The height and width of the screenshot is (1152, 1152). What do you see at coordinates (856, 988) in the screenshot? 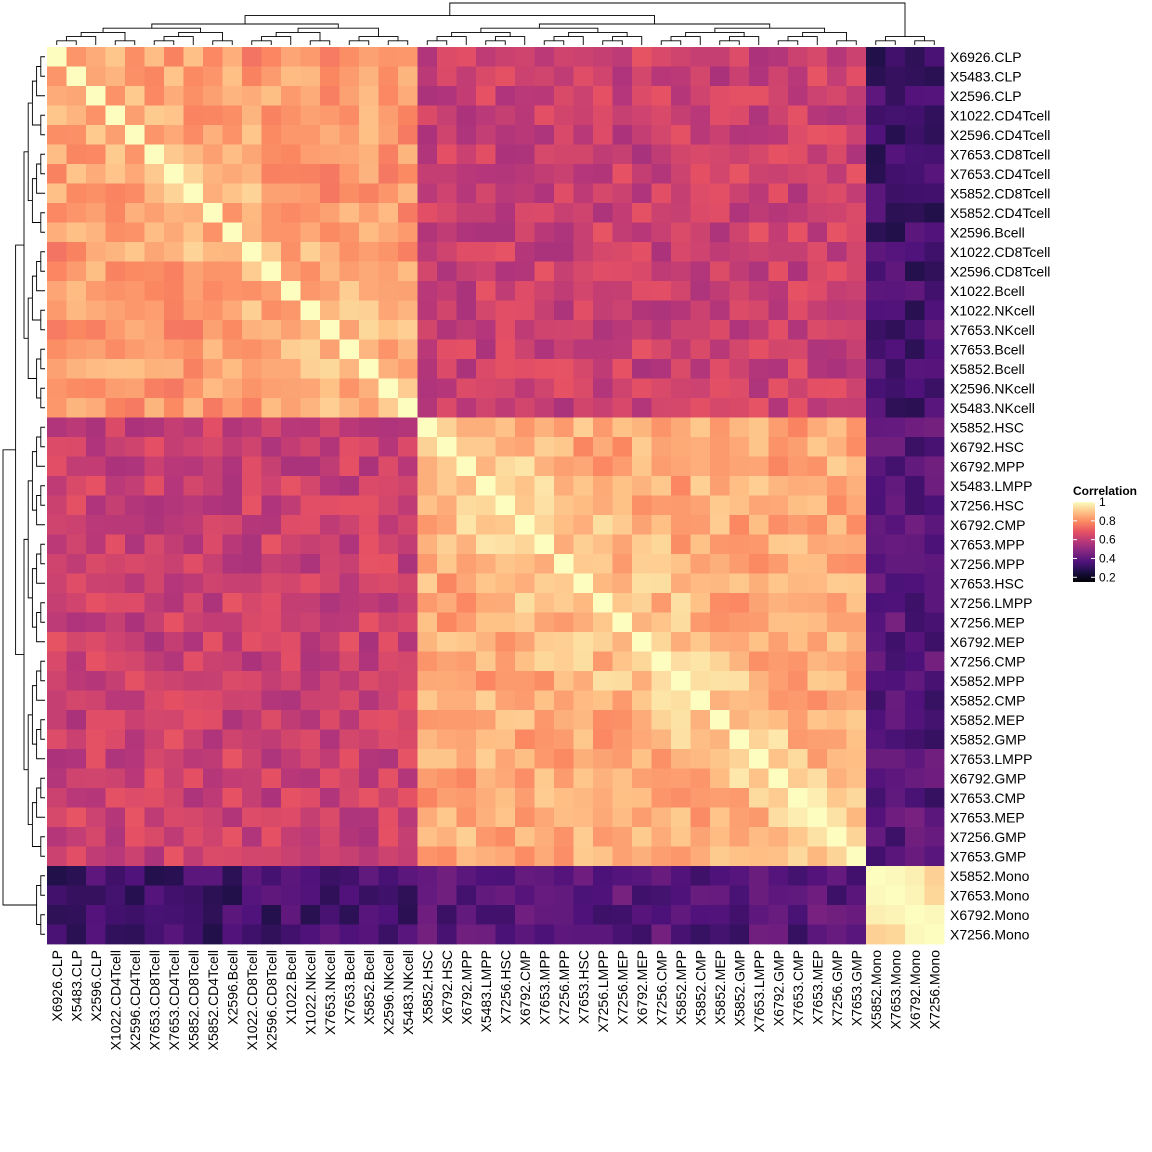
I see `column-label: X7653.GMP` at bounding box center [856, 988].